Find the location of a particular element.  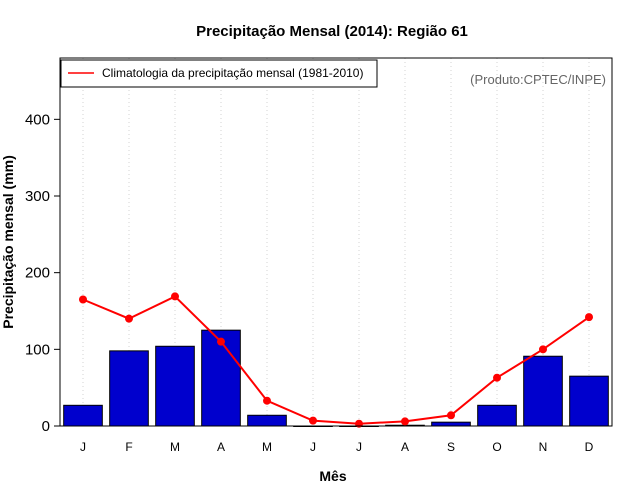

x-tick-label: F is located at coordinates (128, 447).